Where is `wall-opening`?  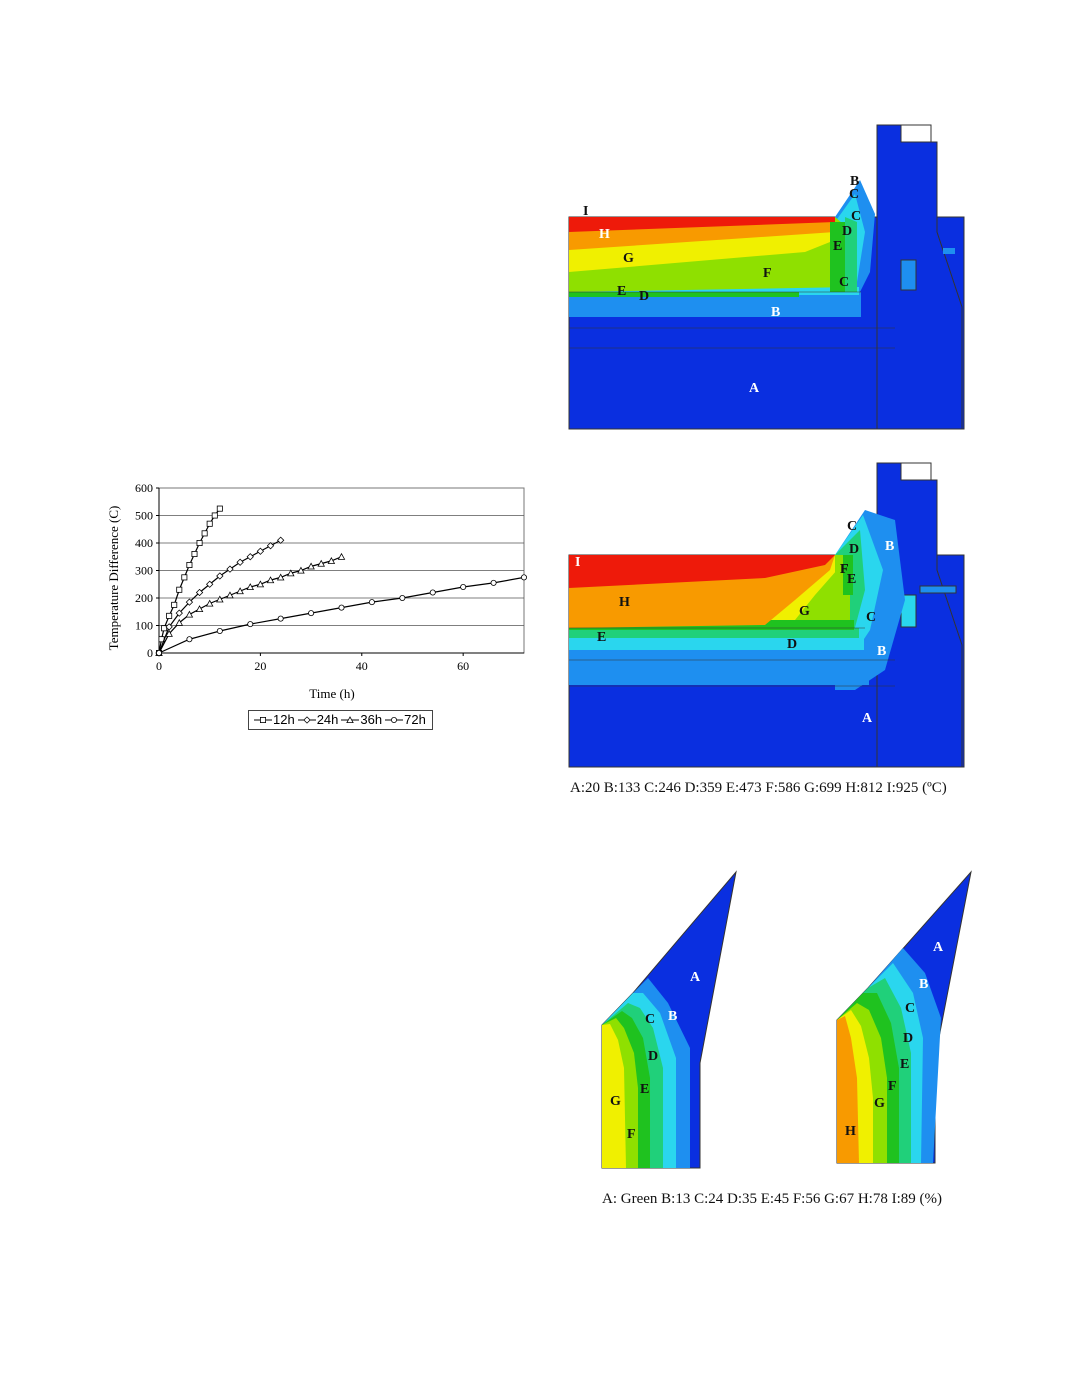
wall-opening is located at coordinates (916, 471).